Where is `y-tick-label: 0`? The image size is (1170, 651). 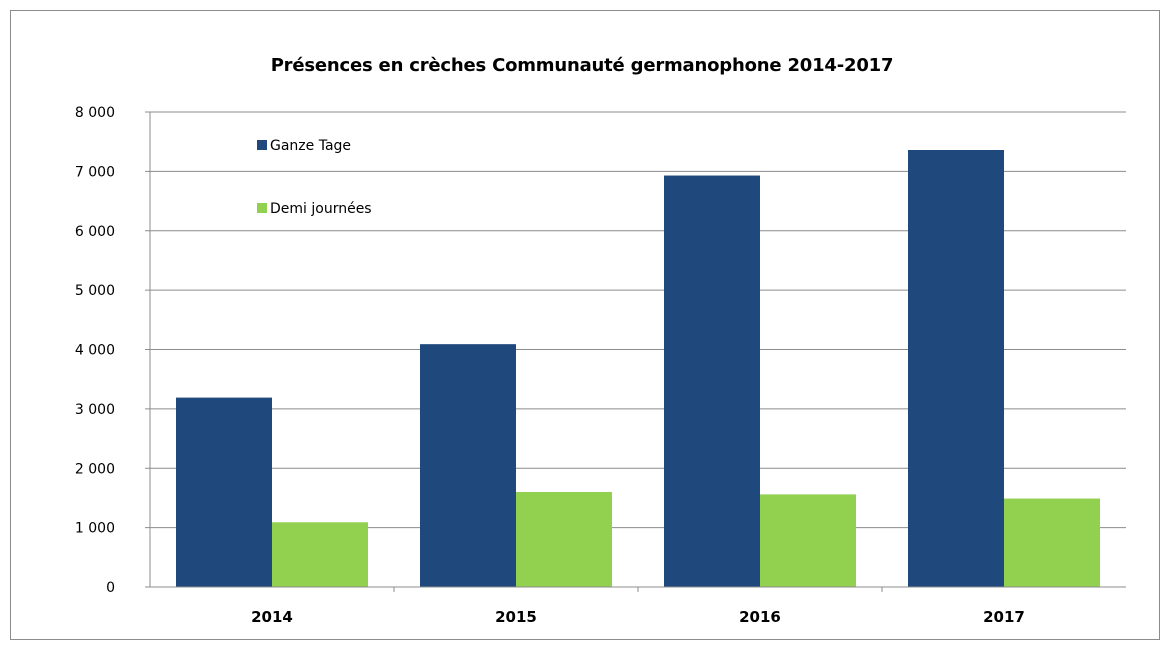 y-tick-label: 0 is located at coordinates (110, 588).